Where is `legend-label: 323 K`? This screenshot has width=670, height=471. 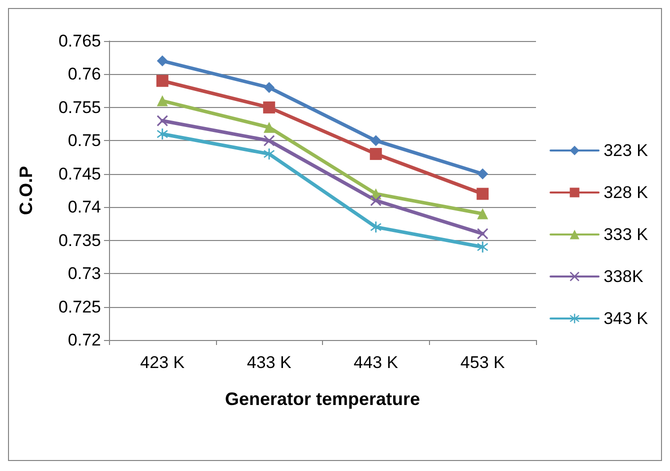
legend-label: 323 K is located at coordinates (626, 150).